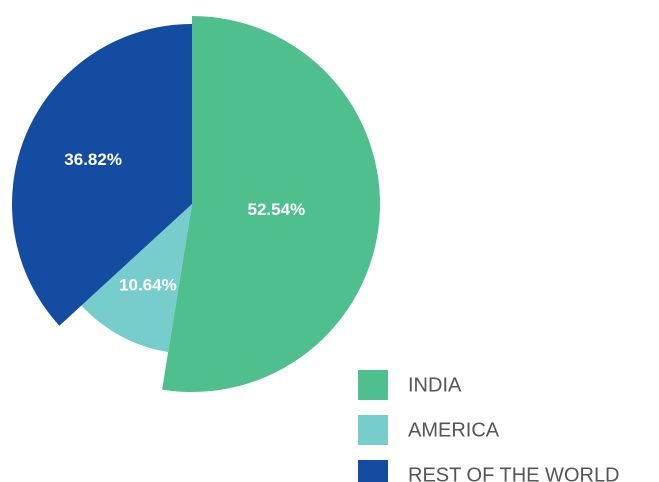  Describe the element at coordinates (514, 473) in the screenshot. I see `legend-label: REST OF THE WORLD` at that location.